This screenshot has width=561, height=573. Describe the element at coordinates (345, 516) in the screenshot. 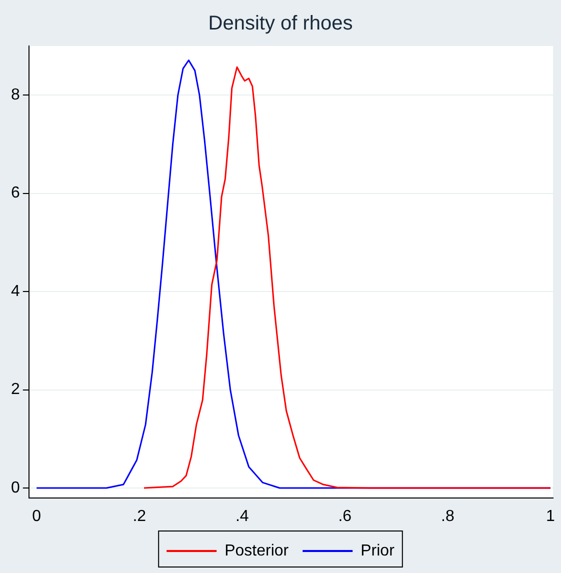

I see `x-tick-label: .6` at that location.